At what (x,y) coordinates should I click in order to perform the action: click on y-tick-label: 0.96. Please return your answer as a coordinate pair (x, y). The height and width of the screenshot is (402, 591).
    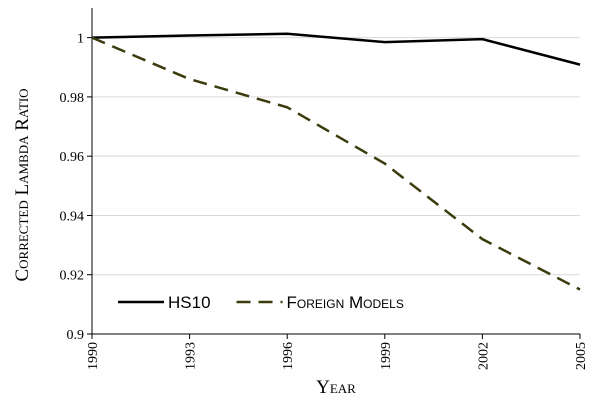
    Looking at the image, I should click on (72, 157).